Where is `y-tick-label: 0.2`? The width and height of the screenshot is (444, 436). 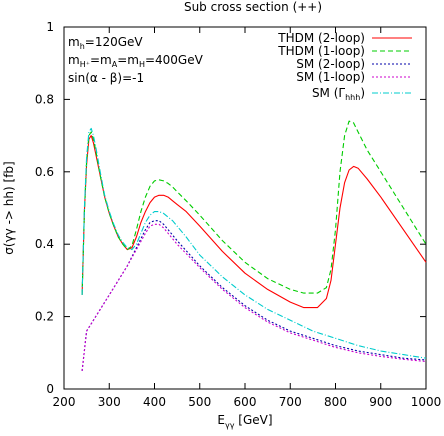
y-tick-label: 0.2 is located at coordinates (44, 317).